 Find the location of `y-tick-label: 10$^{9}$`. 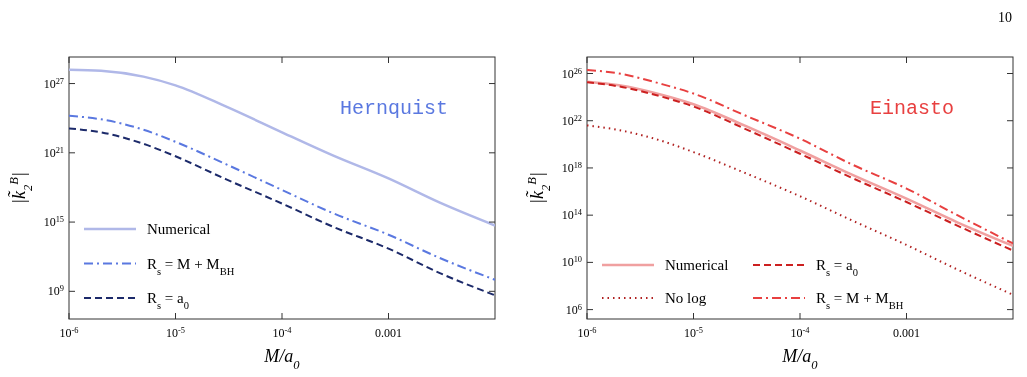

y-tick-label: 10$^{9}$ is located at coordinates (55, 291).